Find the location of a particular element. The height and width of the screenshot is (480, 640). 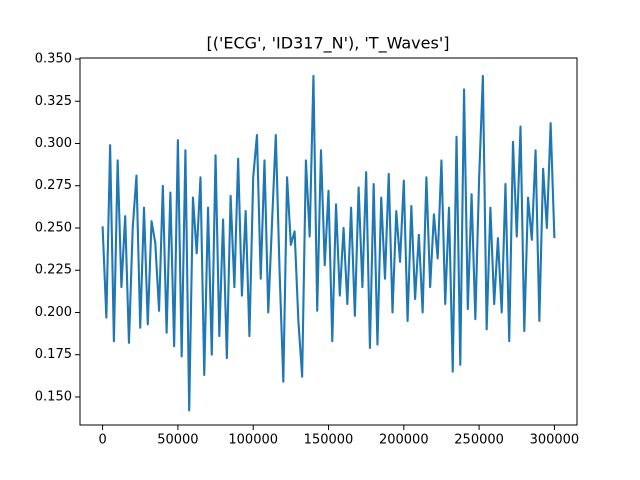

y-tick-label: 0.200 is located at coordinates (53, 312).